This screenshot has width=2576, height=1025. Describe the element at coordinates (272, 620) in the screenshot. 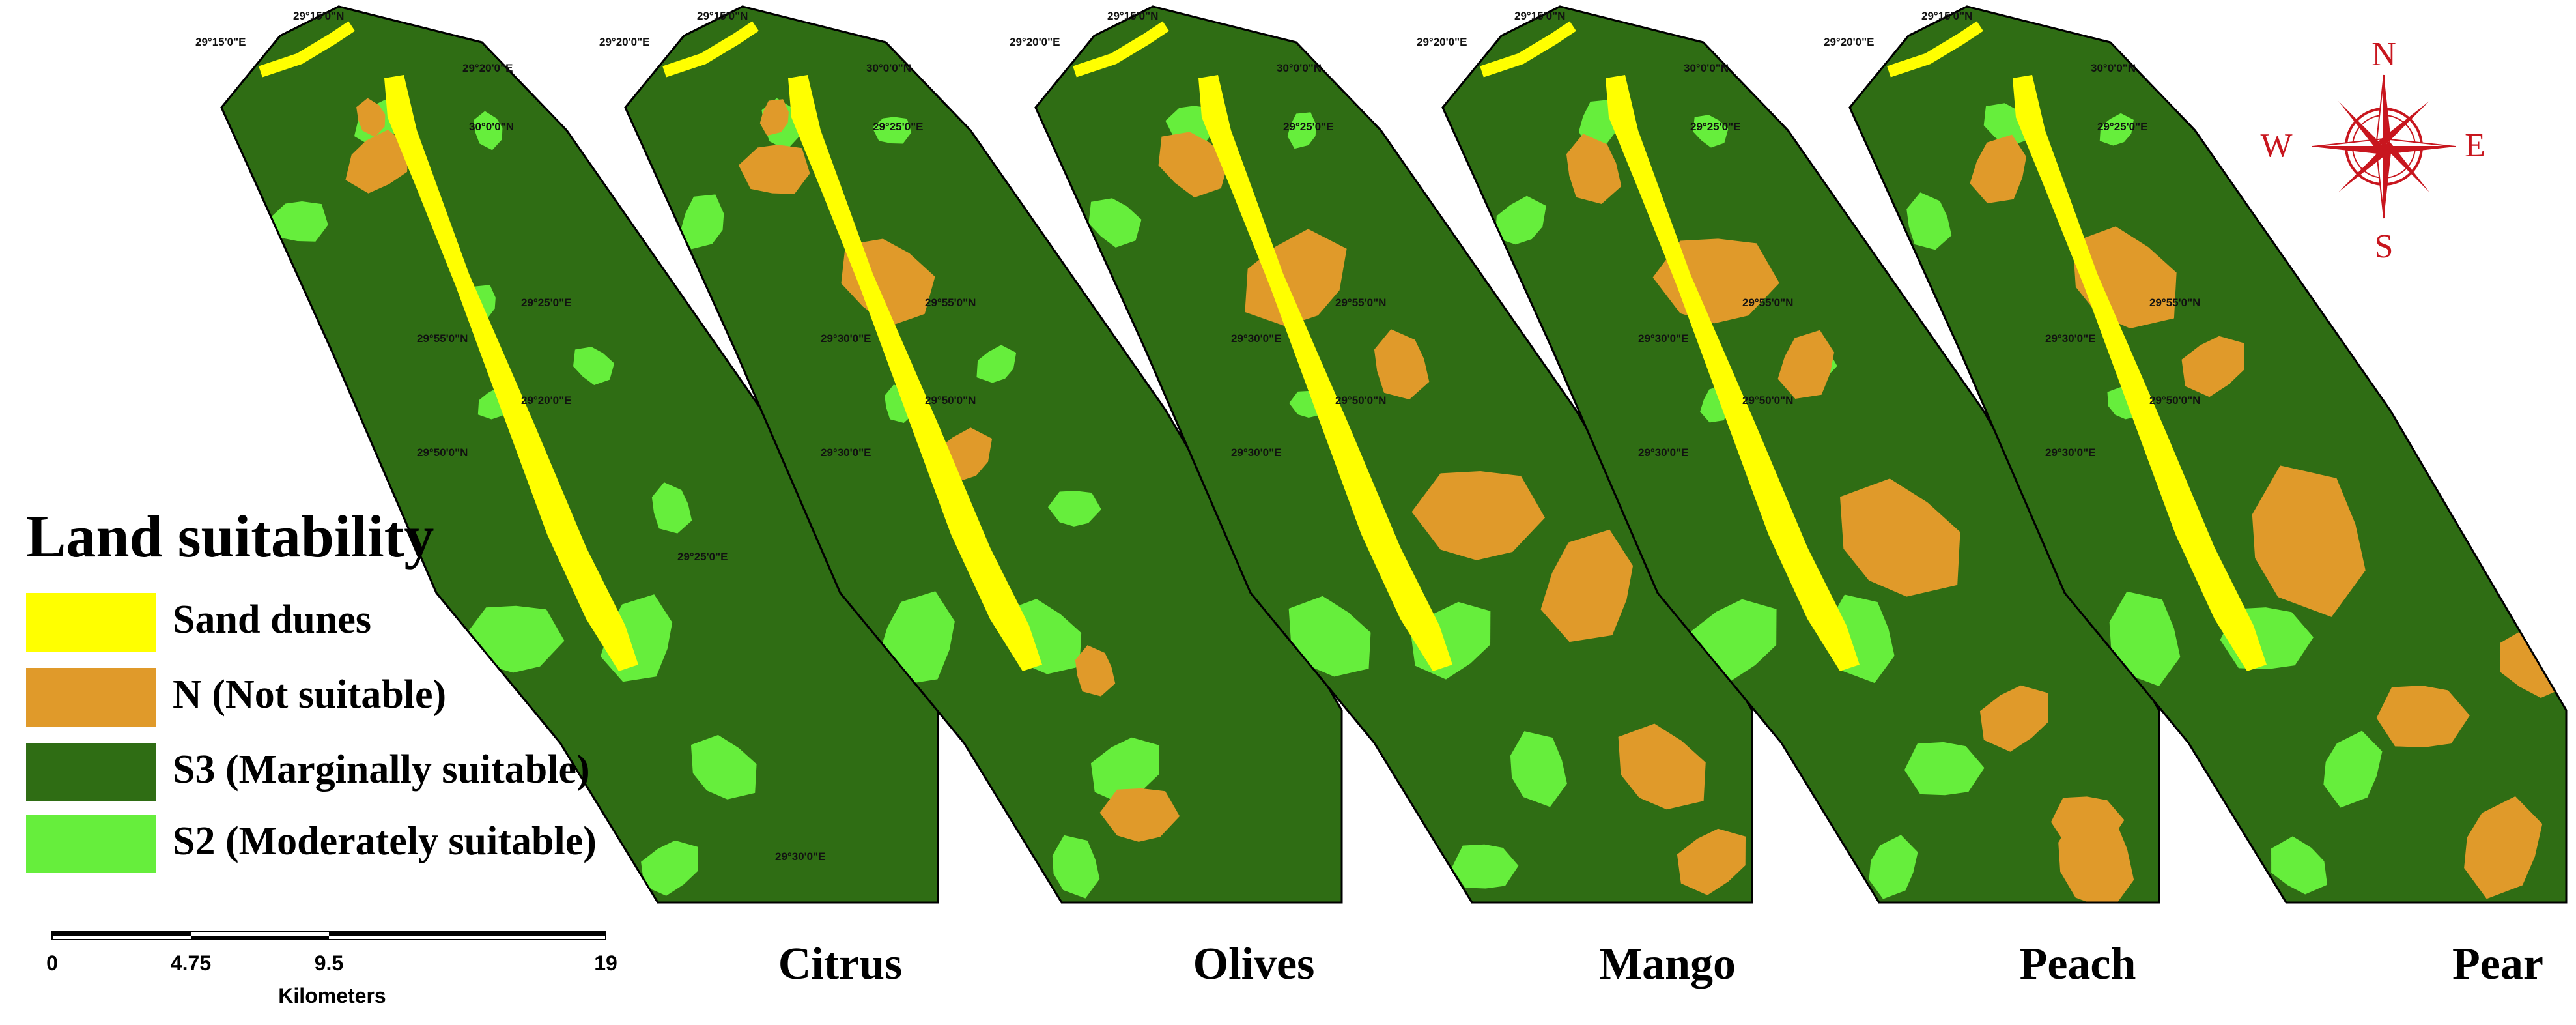

I see `legend-label: Sand dunes` at that location.